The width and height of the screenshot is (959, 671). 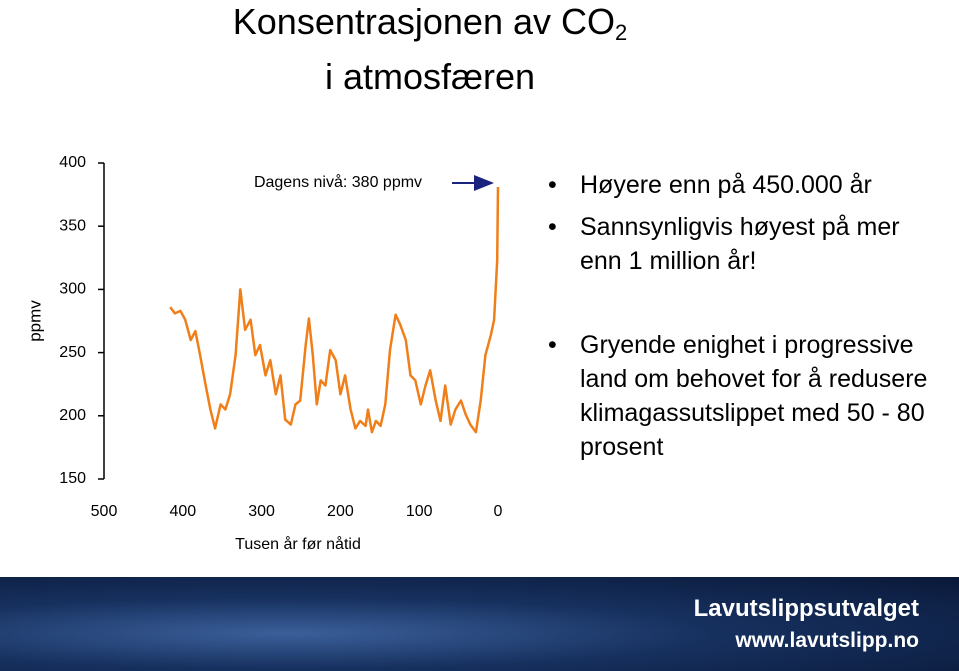 I want to click on x-tick-label: 100, so click(x=419, y=511).